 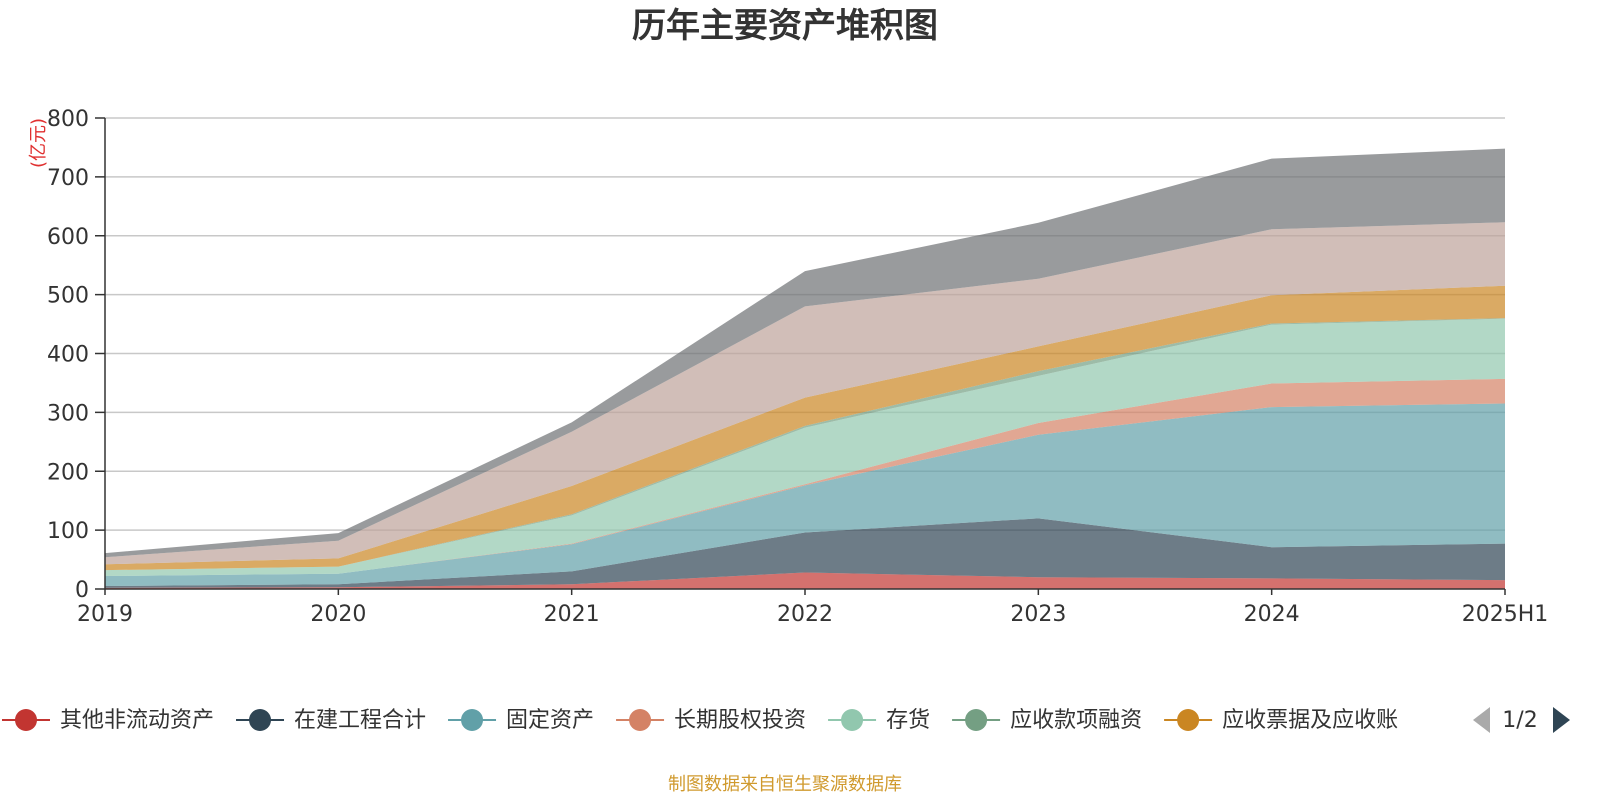 What do you see at coordinates (68, 178) in the screenshot?
I see `y-tick-label: 700` at bounding box center [68, 178].